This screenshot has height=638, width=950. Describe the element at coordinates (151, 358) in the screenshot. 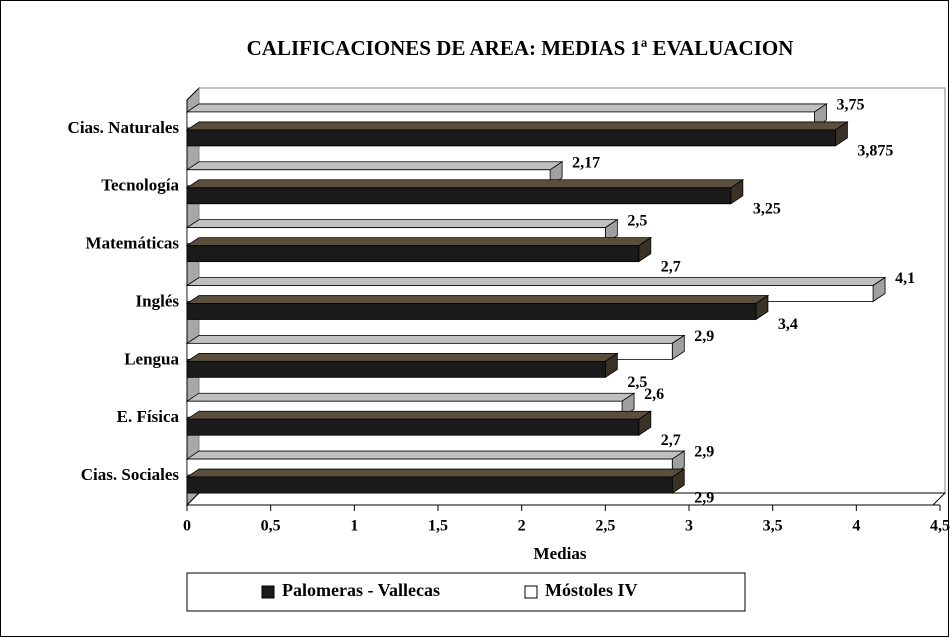

I see `y-tick-label: Lengua` at that location.